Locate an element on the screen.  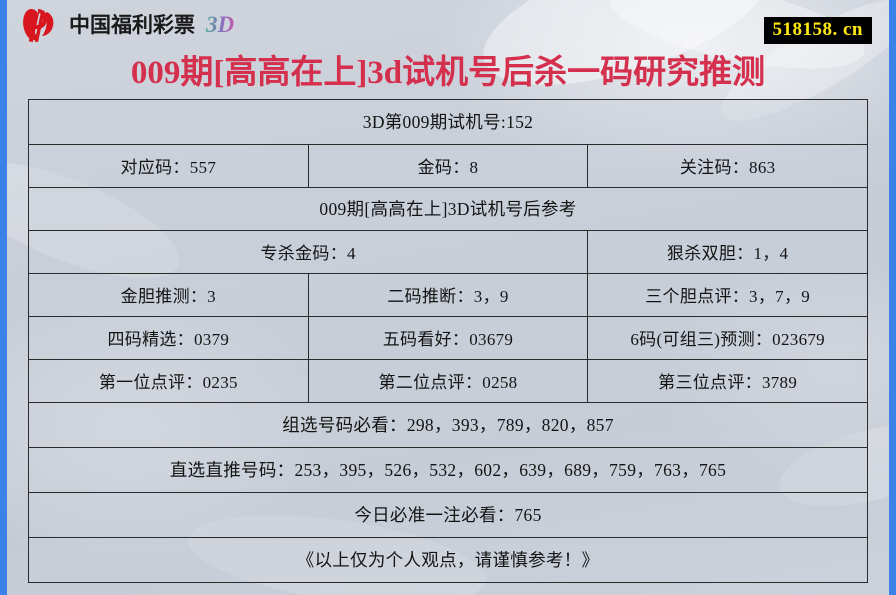
brand-3d-label: 3D is located at coordinates (220, 24).